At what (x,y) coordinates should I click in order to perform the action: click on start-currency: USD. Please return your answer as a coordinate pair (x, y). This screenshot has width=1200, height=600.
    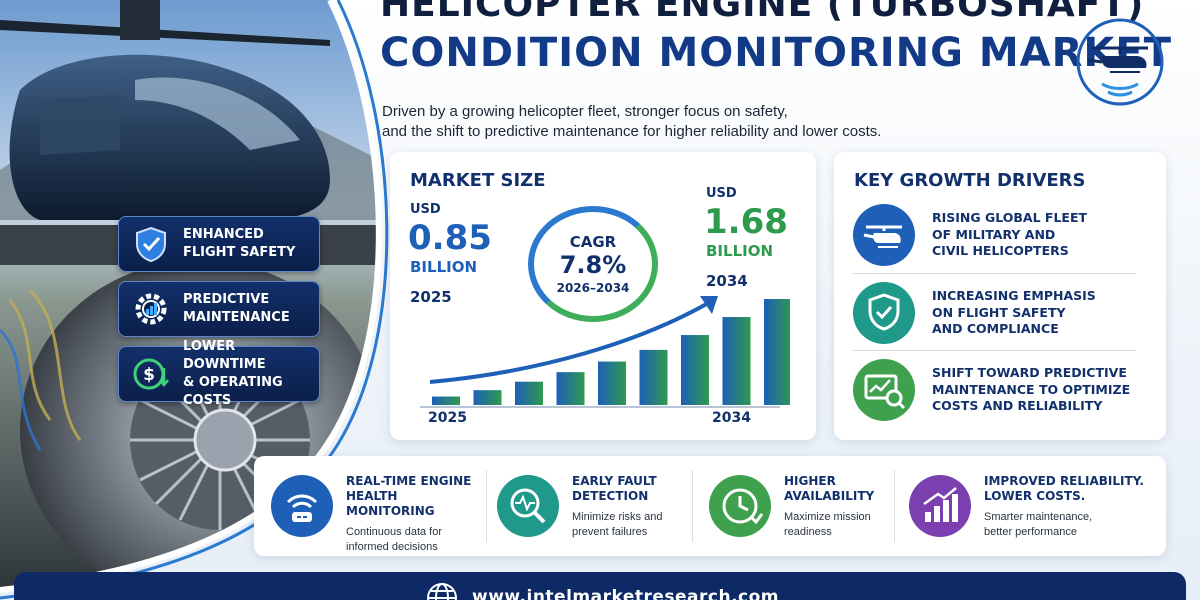
    Looking at the image, I should click on (425, 209).